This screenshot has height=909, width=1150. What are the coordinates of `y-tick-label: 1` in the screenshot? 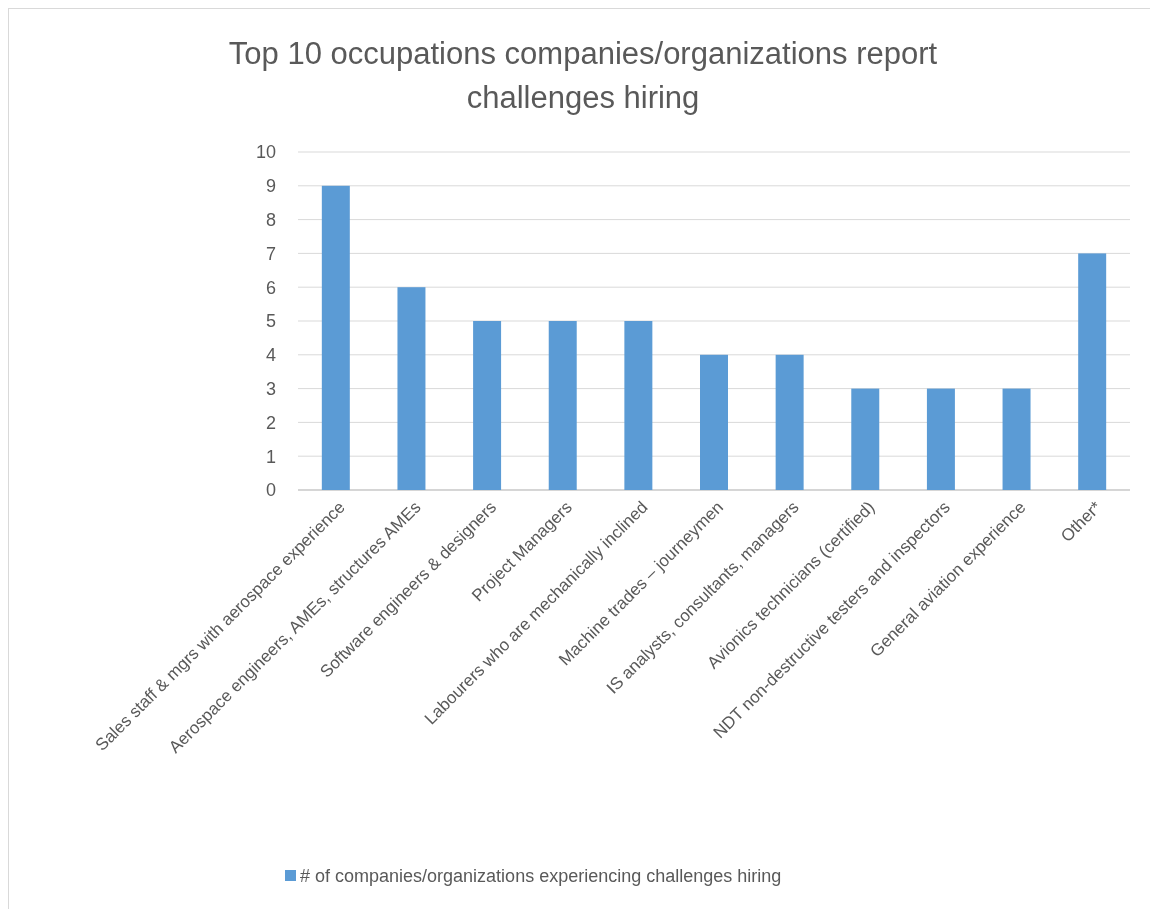 It's located at (270, 456).